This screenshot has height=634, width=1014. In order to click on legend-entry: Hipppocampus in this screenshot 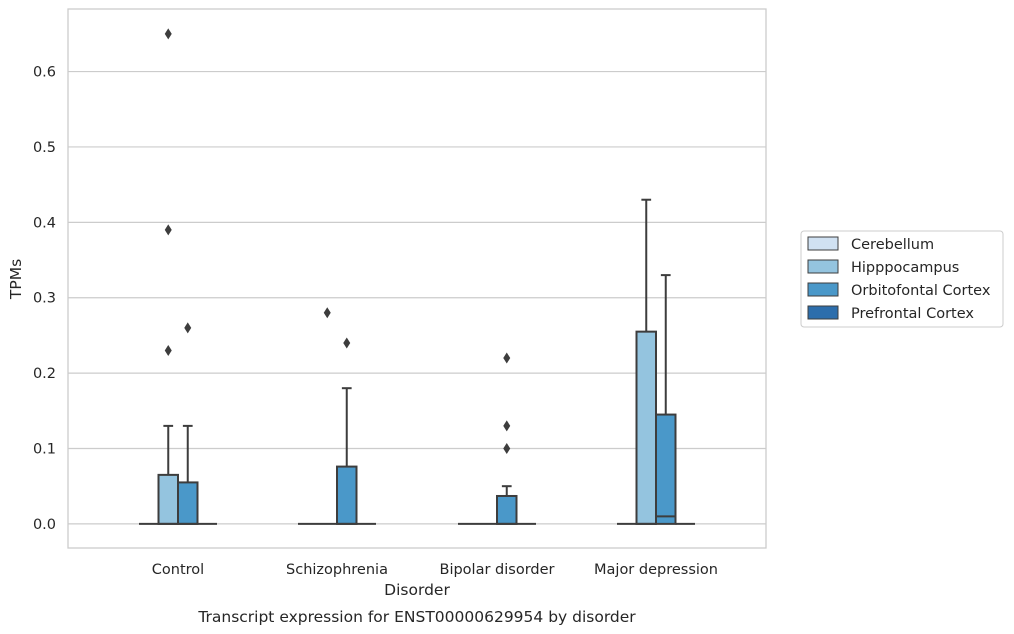, I will do `click(883, 267)`.